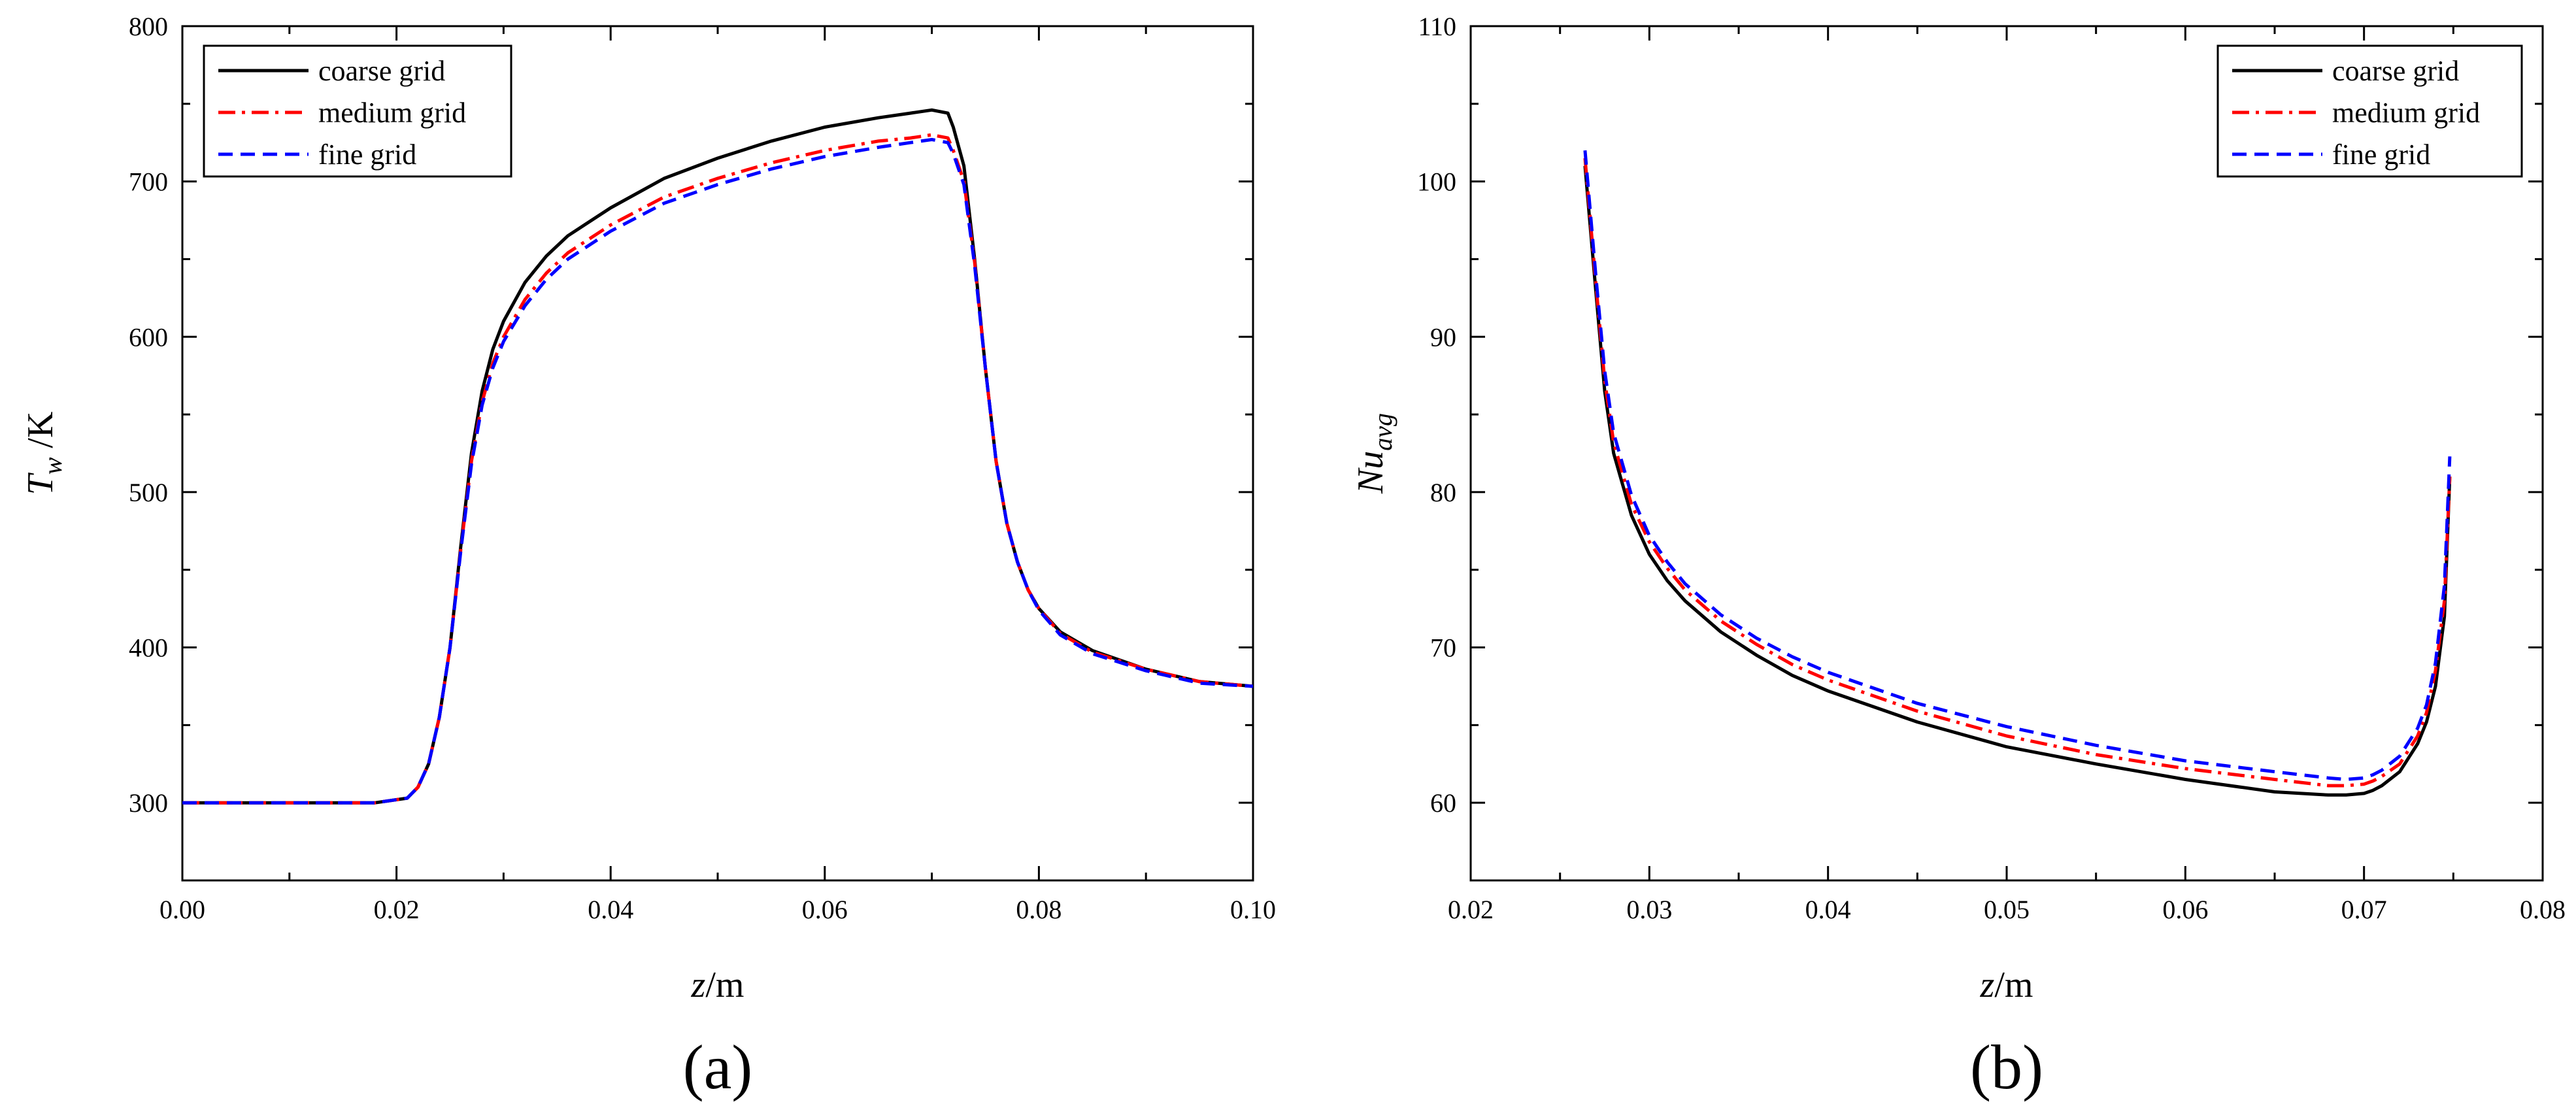 The image size is (2576, 1119). Describe the element at coordinates (1443, 492) in the screenshot. I see `y-tick-label: 80` at that location.